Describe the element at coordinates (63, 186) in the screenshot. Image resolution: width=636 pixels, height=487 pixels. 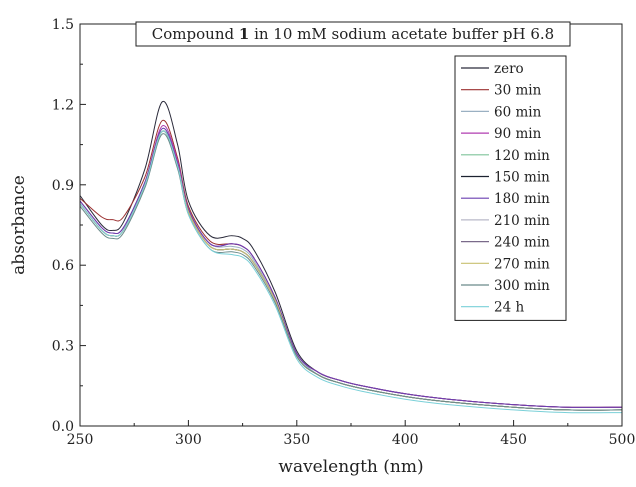
I see `y-tick-label-3: 0.9` at that location.